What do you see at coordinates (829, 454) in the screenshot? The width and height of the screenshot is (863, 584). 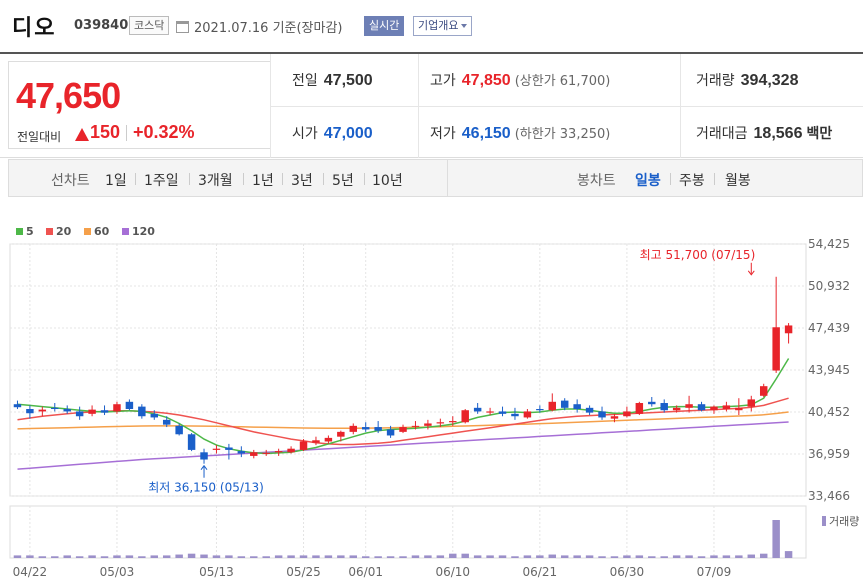 I see `y-tick-label: 36,959` at bounding box center [829, 454].